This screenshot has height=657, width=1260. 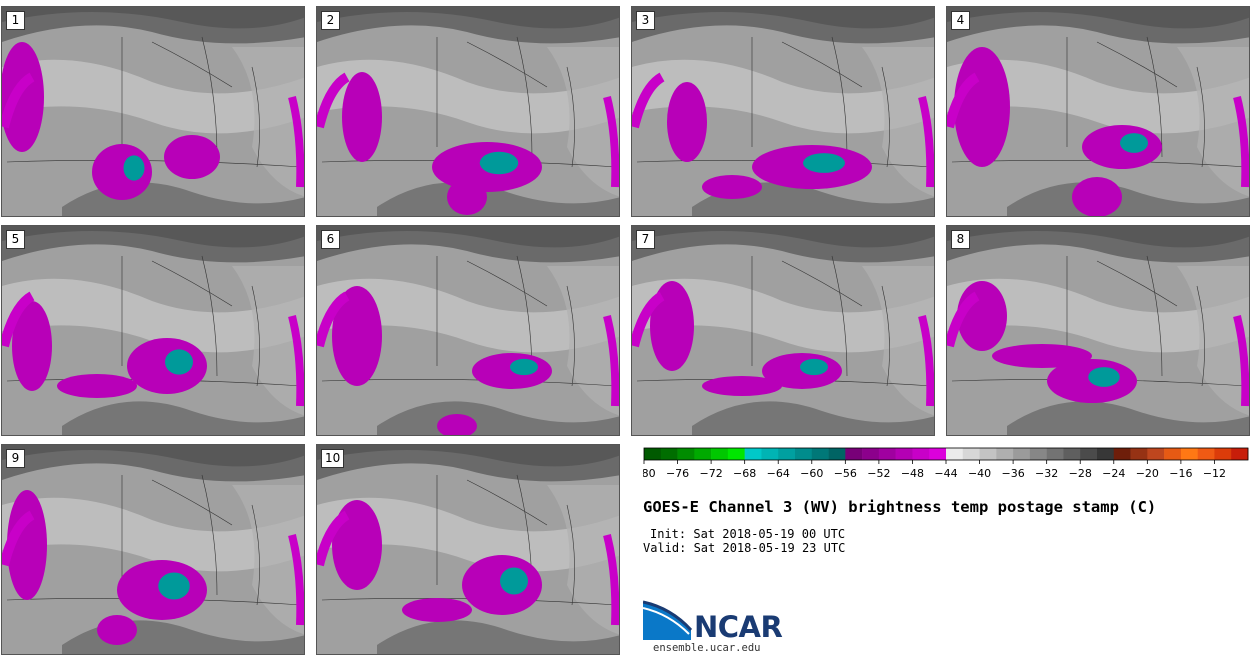 I want to click on colorbar-tick-label: −28, so click(x=1080, y=473).